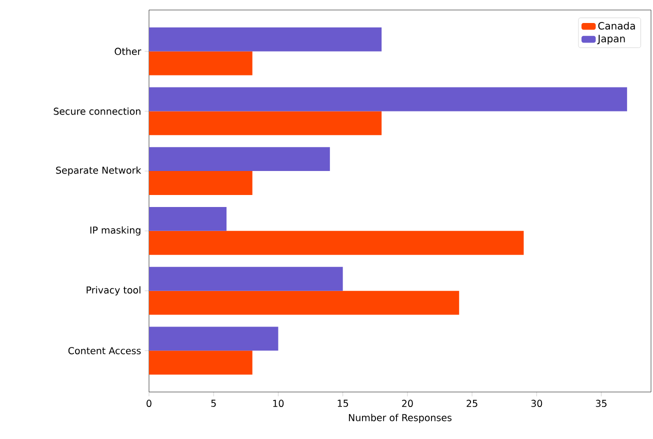  I want to click on y-tick-label: IP masking, so click(115, 231).